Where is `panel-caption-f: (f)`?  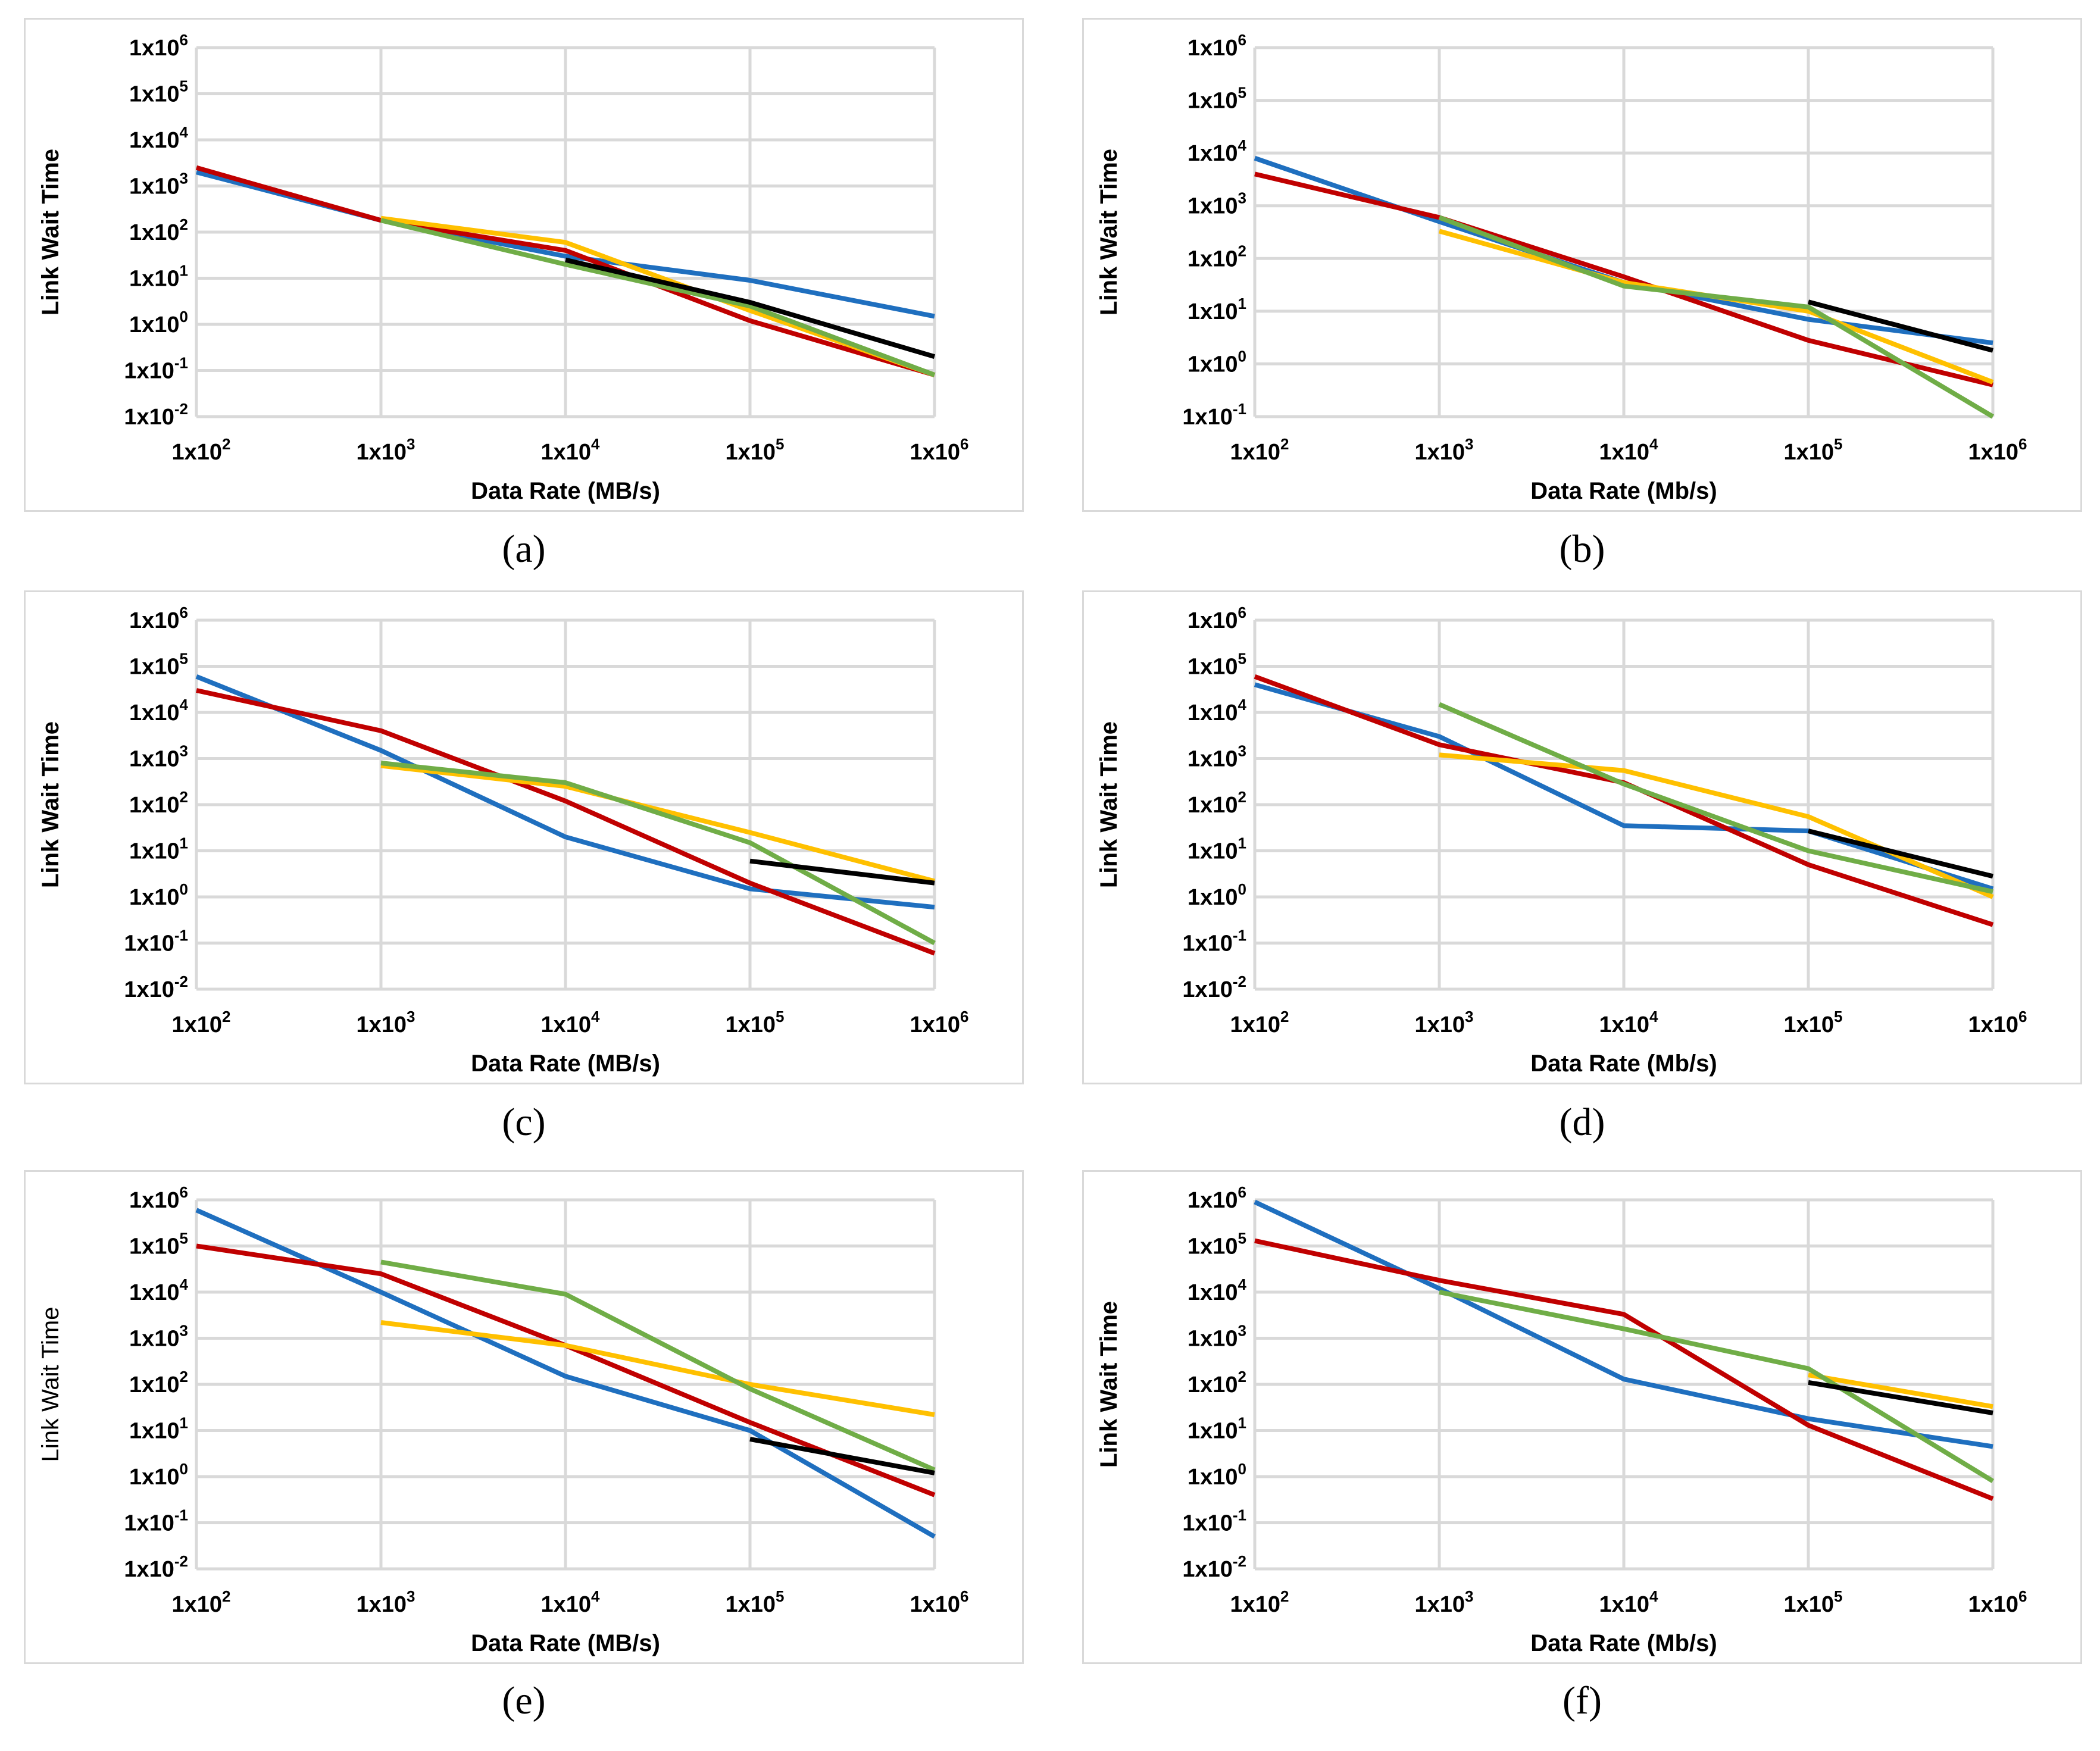 panel-caption-f: (f) is located at coordinates (1582, 1700).